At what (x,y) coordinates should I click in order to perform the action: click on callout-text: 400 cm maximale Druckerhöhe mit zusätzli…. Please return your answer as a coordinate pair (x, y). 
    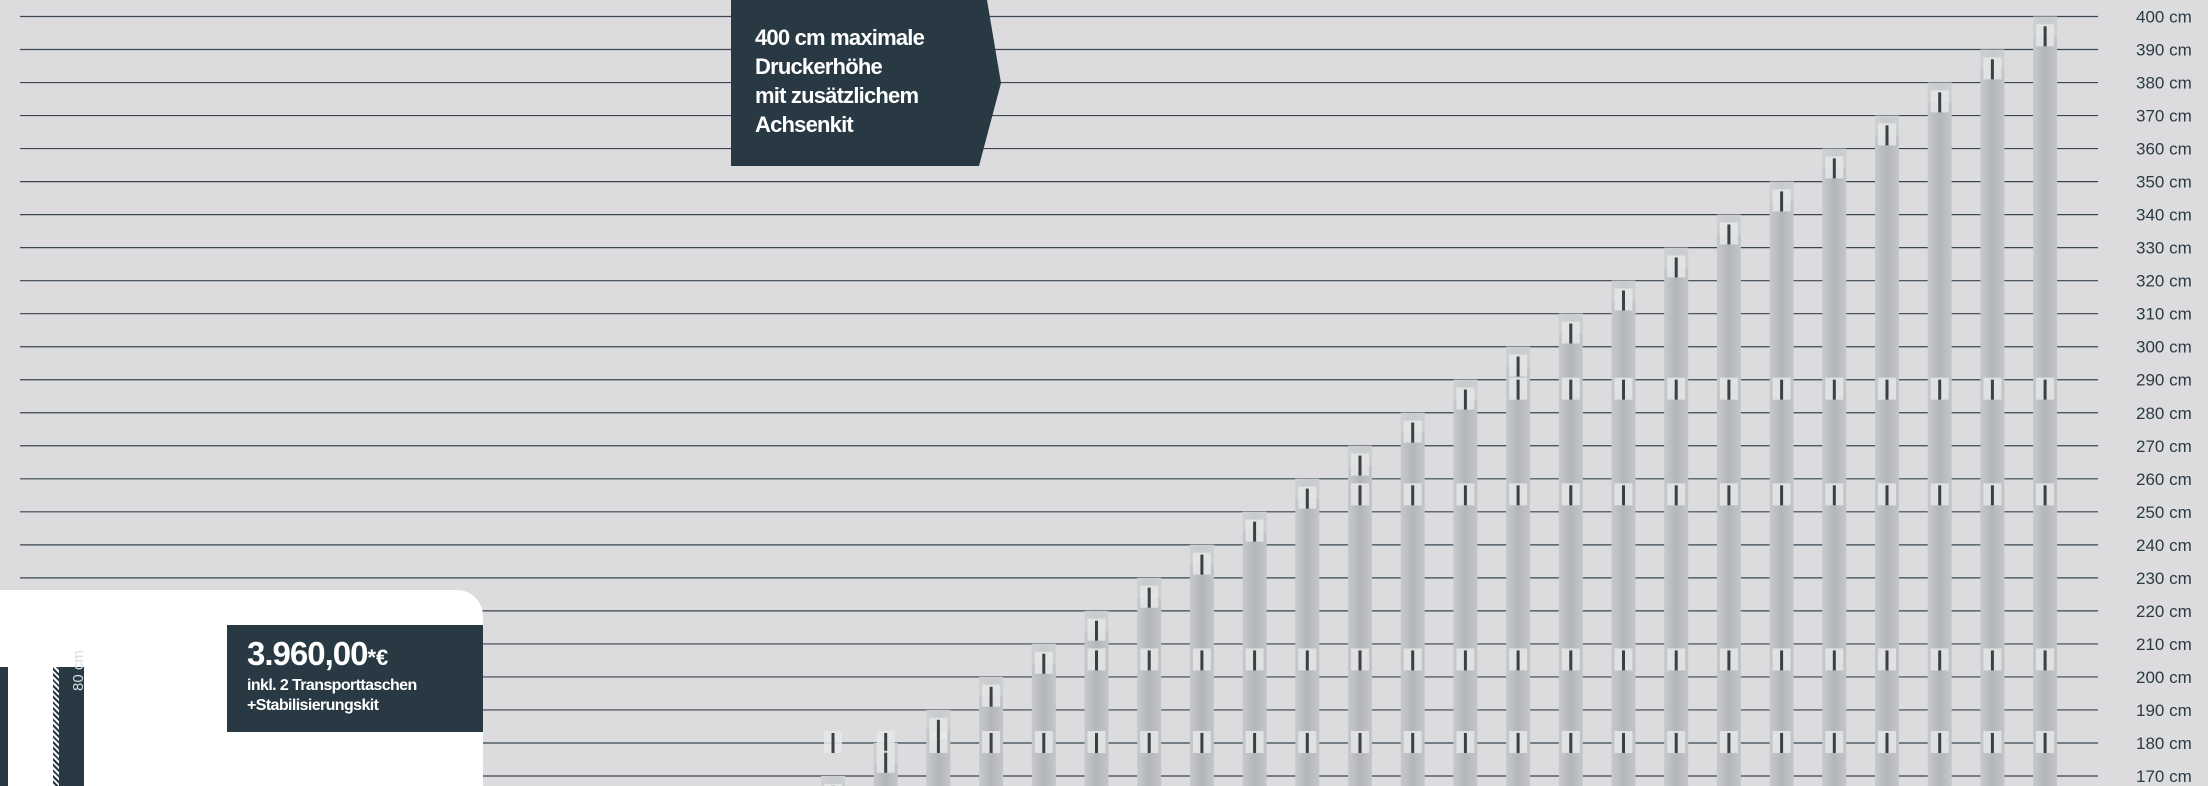
    Looking at the image, I should click on (865, 81).